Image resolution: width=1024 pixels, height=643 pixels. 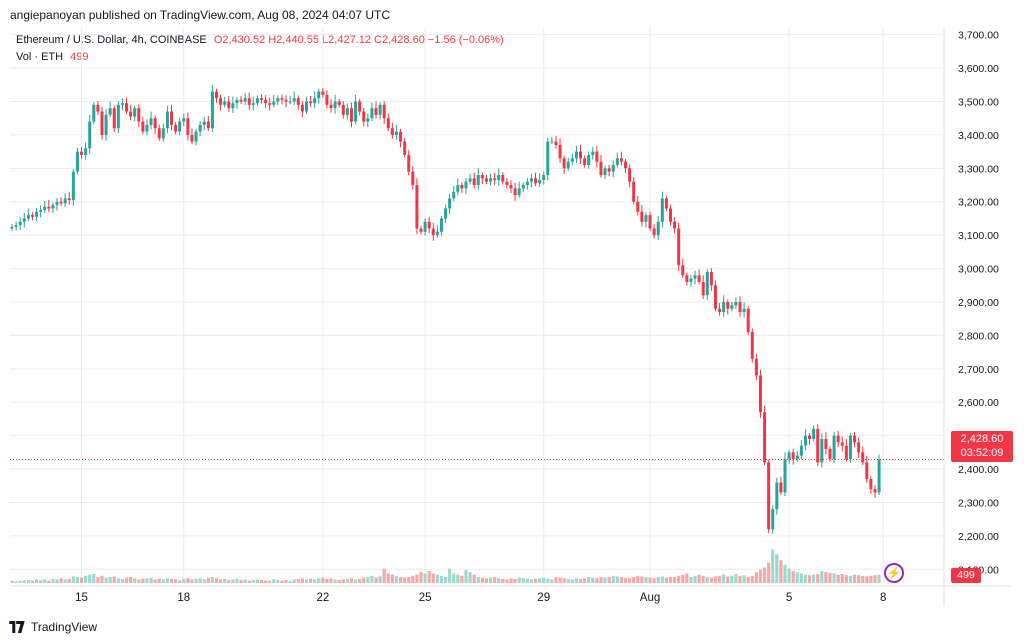 What do you see at coordinates (81, 598) in the screenshot?
I see `x-tick-label: 15` at bounding box center [81, 598].